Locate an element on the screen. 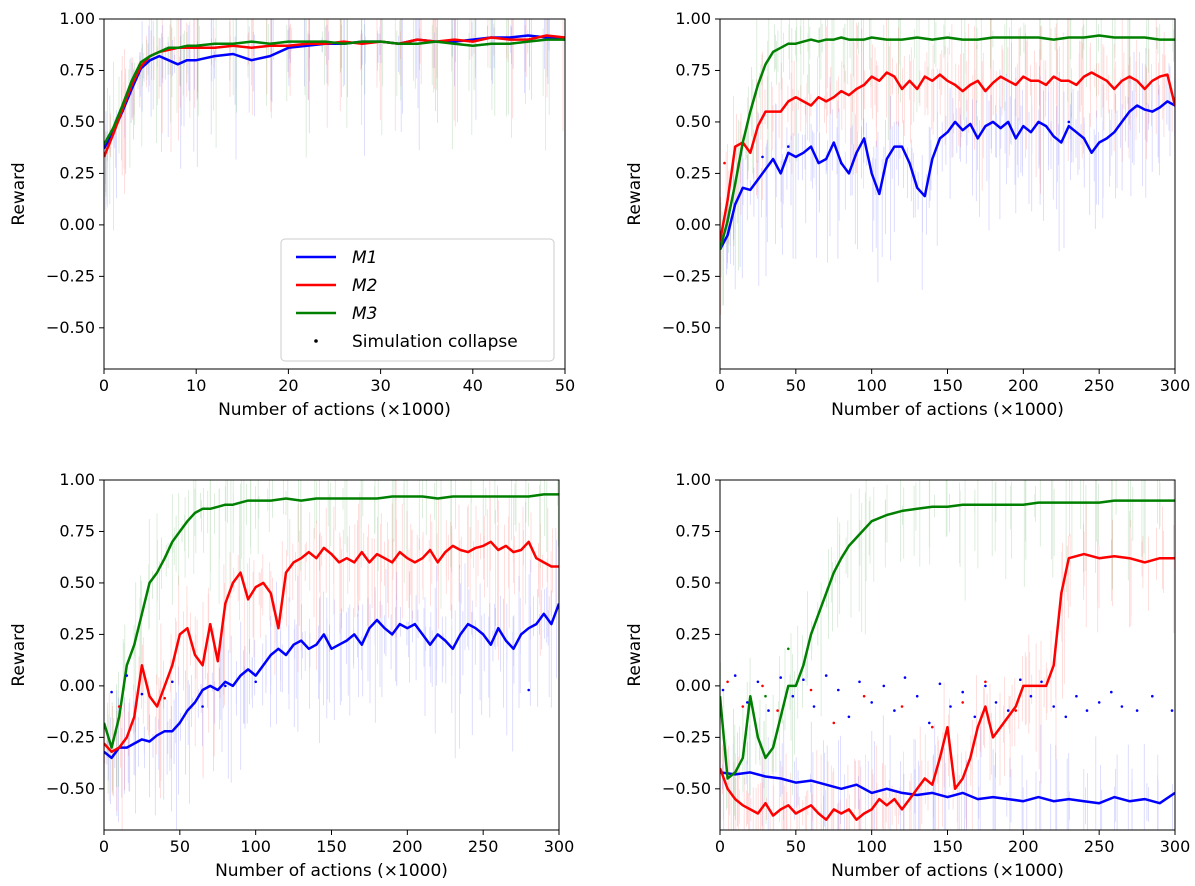  x-tick-label: 30 is located at coordinates (380, 385).